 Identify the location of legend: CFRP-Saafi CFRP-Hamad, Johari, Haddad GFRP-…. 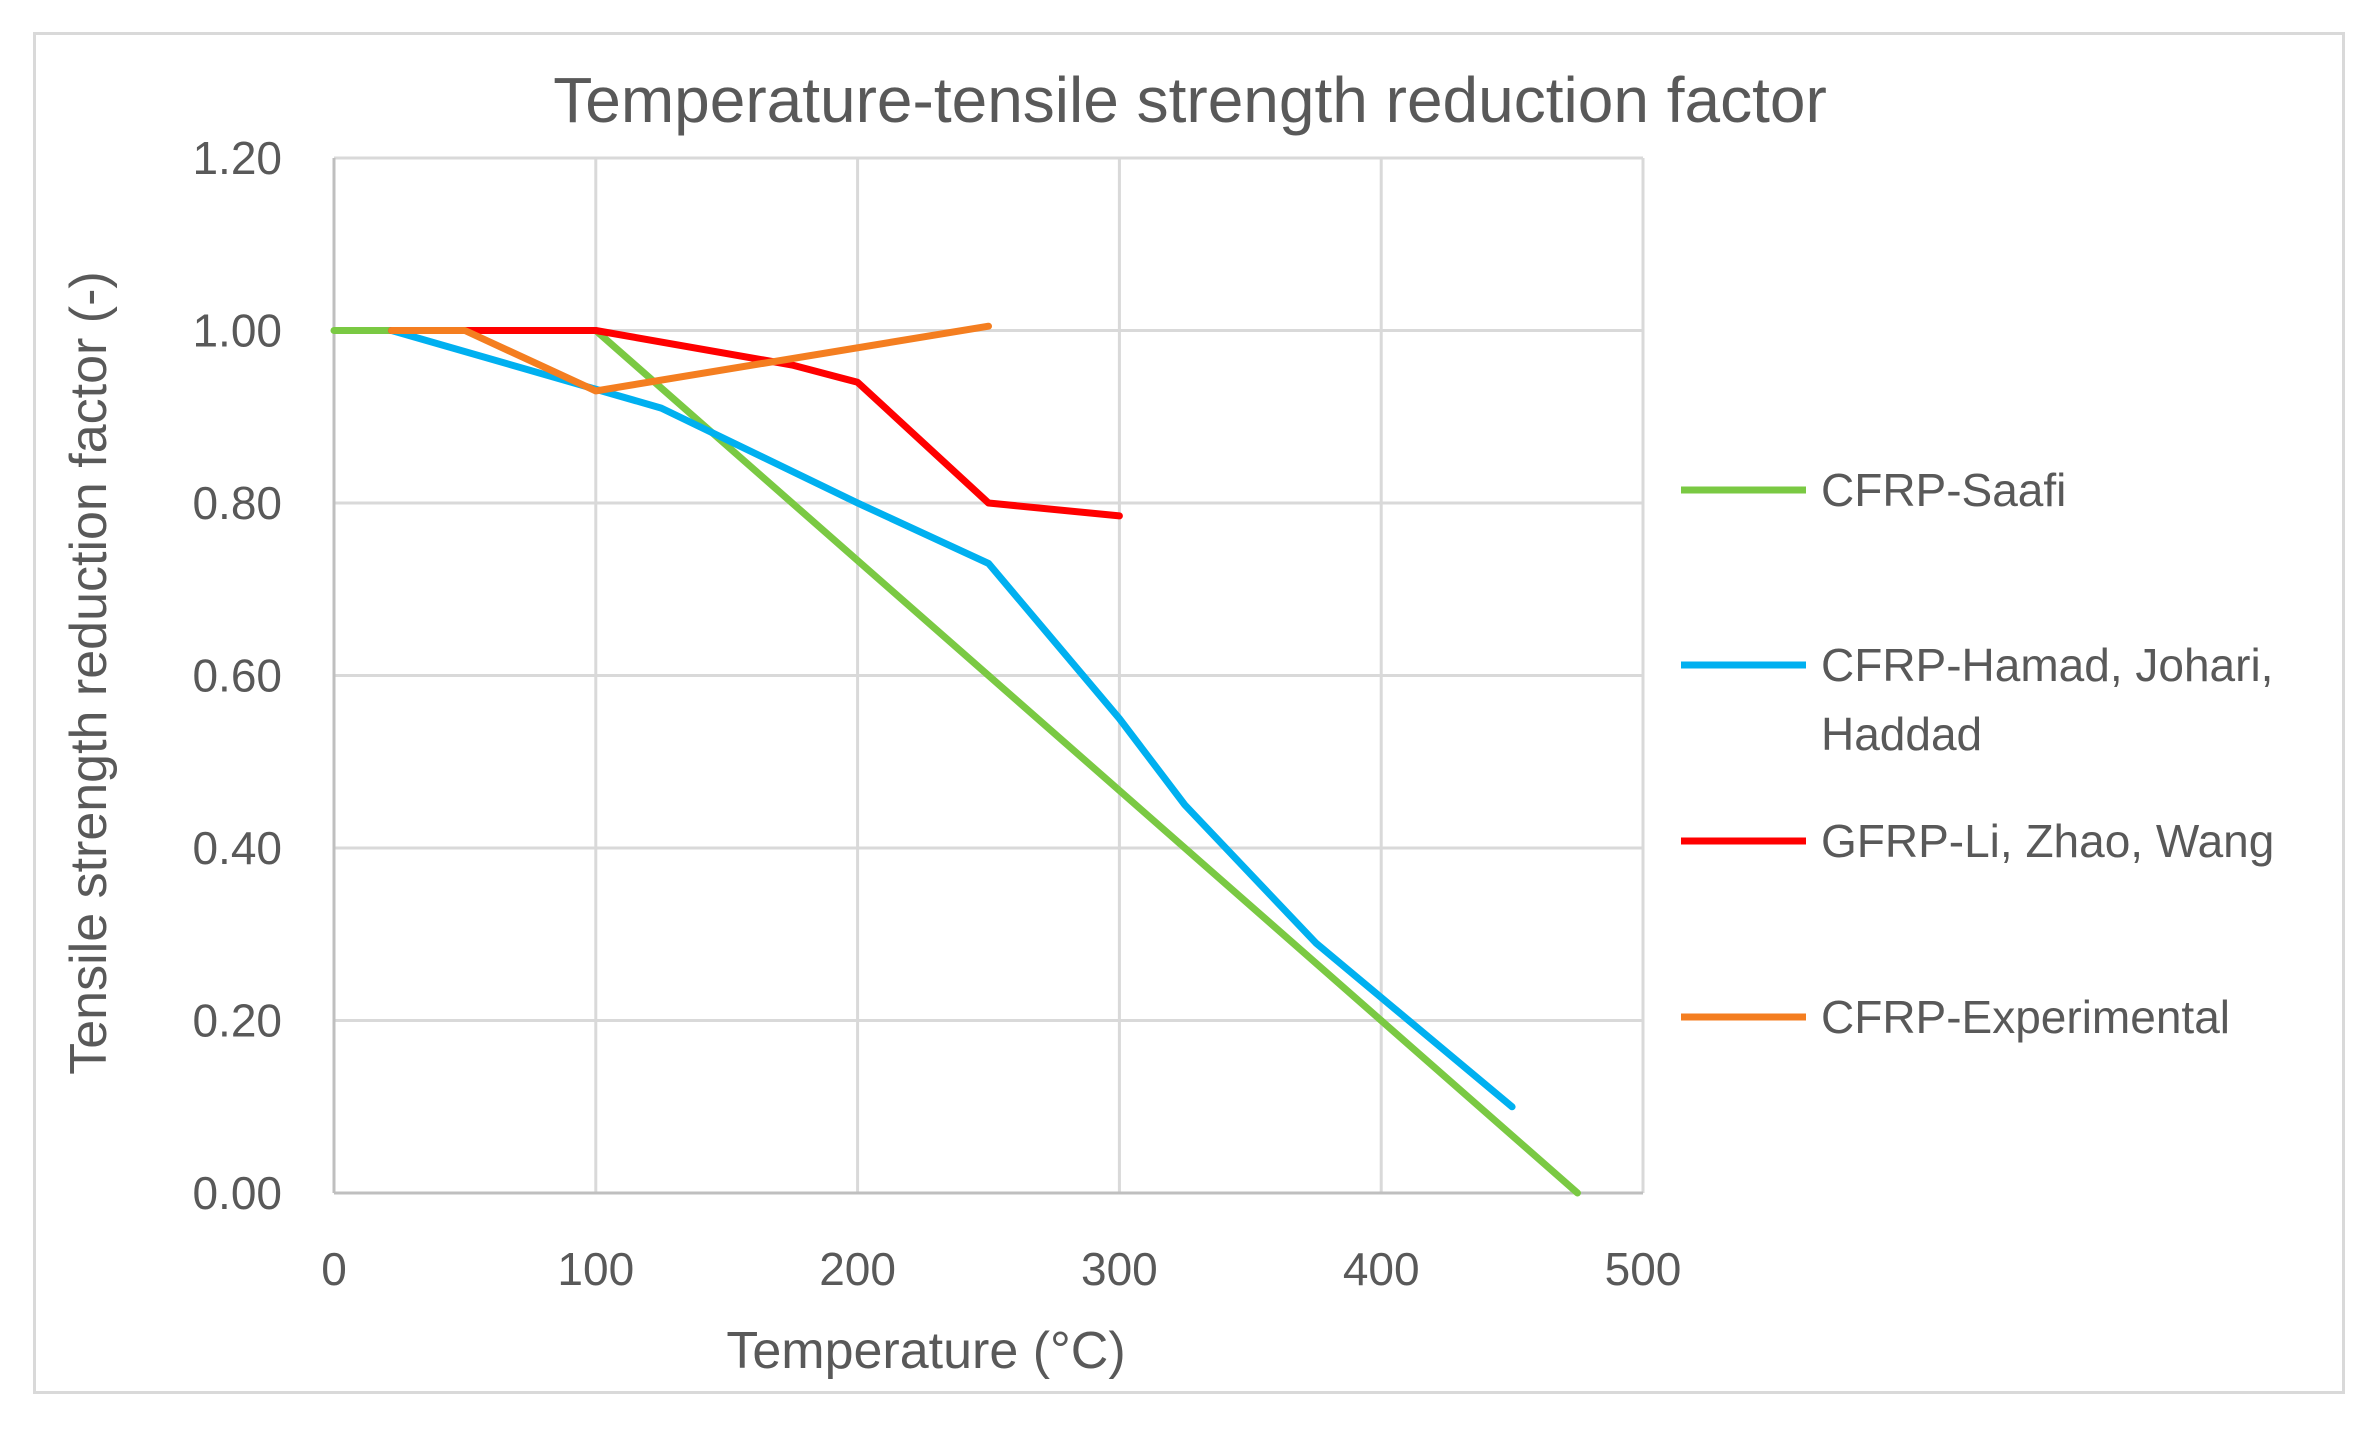
(1977, 753).